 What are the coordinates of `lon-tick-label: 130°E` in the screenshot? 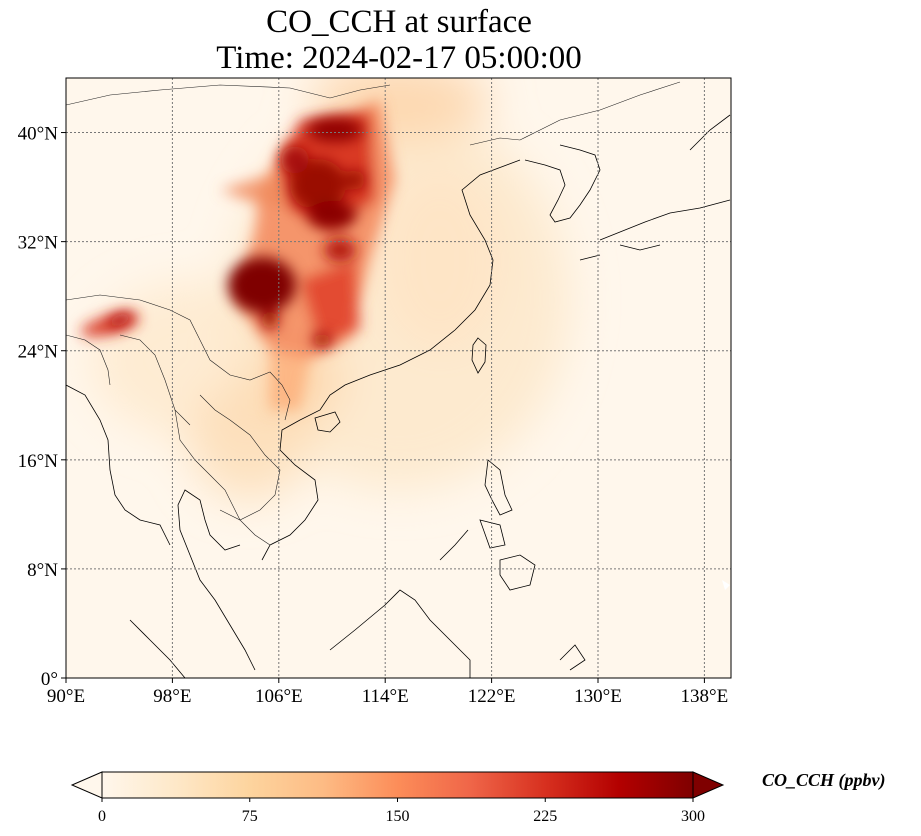 It's located at (598, 696).